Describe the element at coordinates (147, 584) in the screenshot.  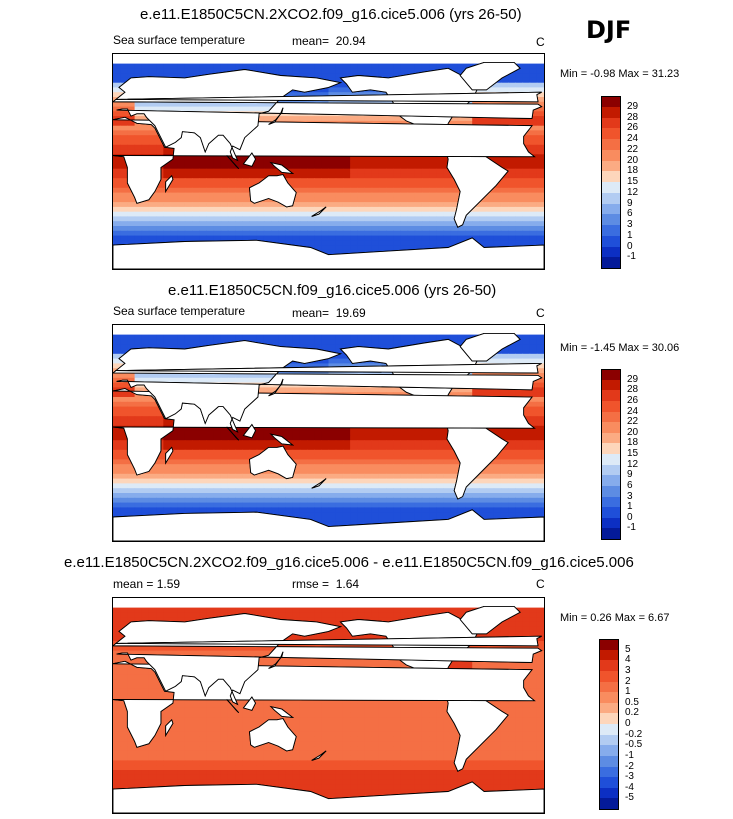
I see `panel-3-mean-label: mean = 1.59` at that location.